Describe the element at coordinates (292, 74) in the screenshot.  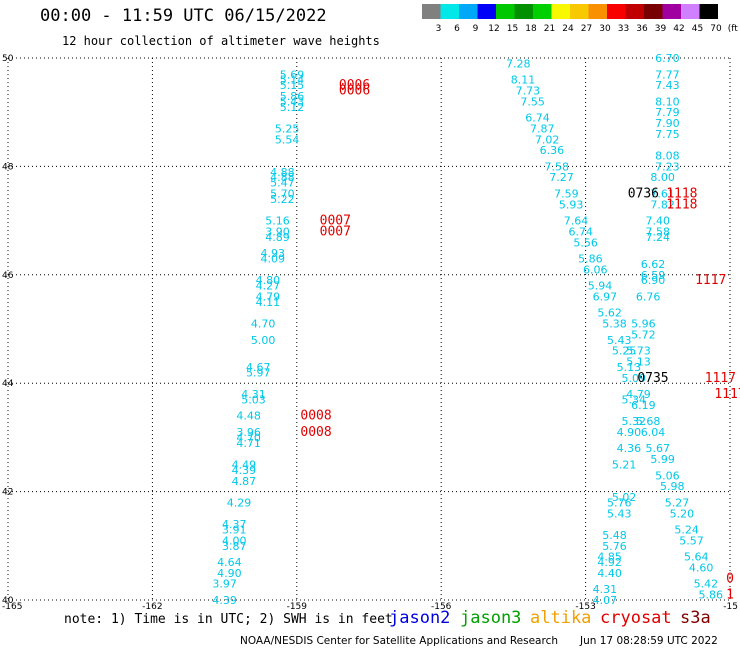
I see `wave-height-point: 5.69` at that location.